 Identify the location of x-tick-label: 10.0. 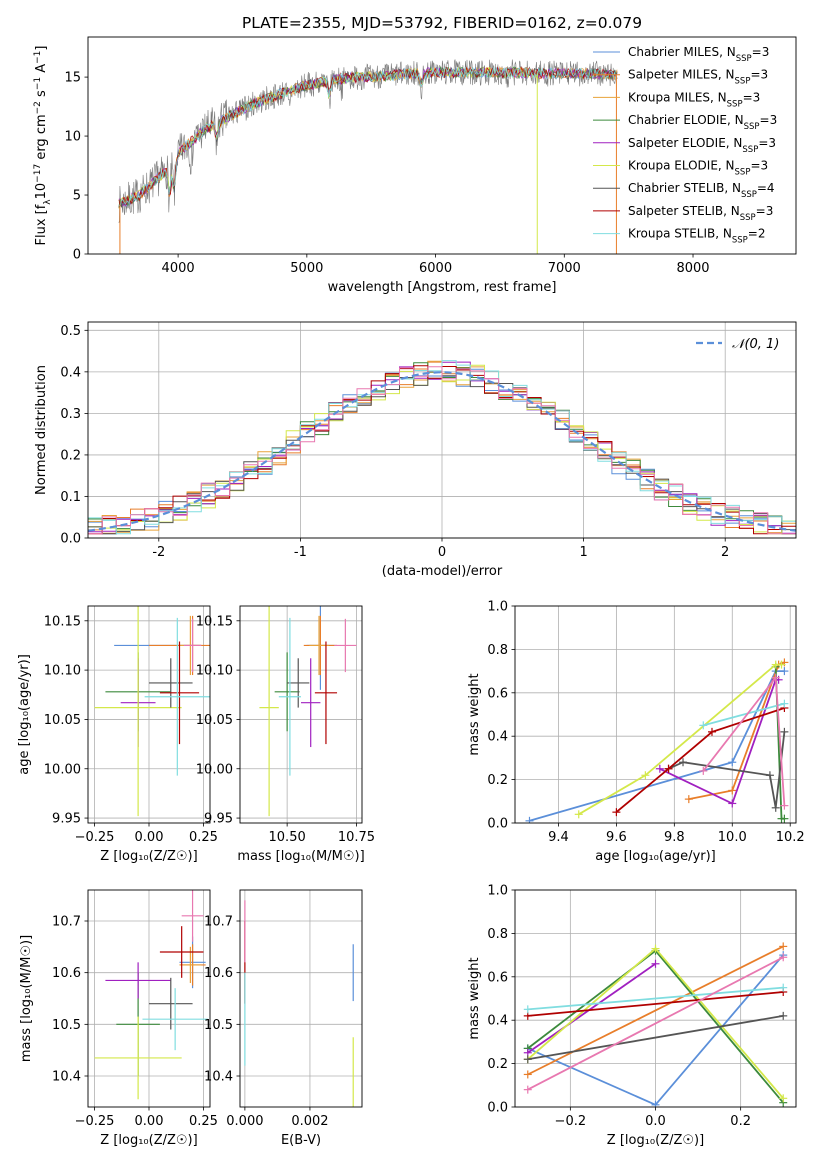
(732, 837).